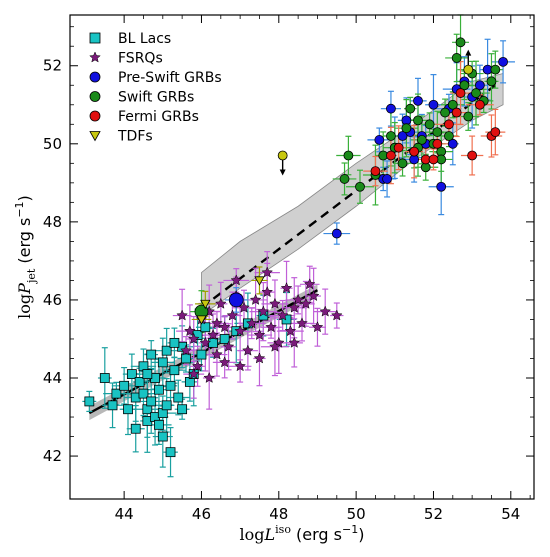 The height and width of the screenshot is (557, 550). Describe the element at coordinates (52, 456) in the screenshot. I see `y-tick-label: 42` at that location.